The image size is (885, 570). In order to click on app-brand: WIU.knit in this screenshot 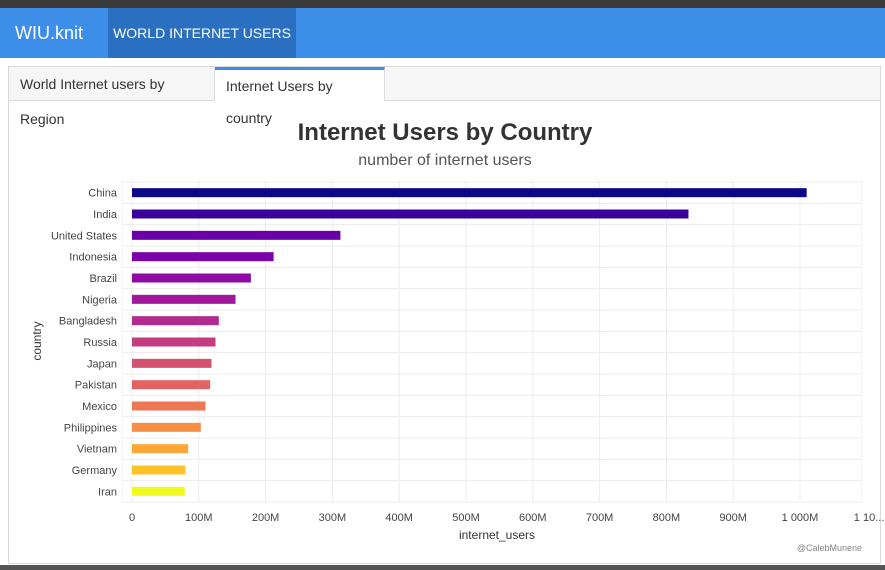, I will do `click(49, 33)`.